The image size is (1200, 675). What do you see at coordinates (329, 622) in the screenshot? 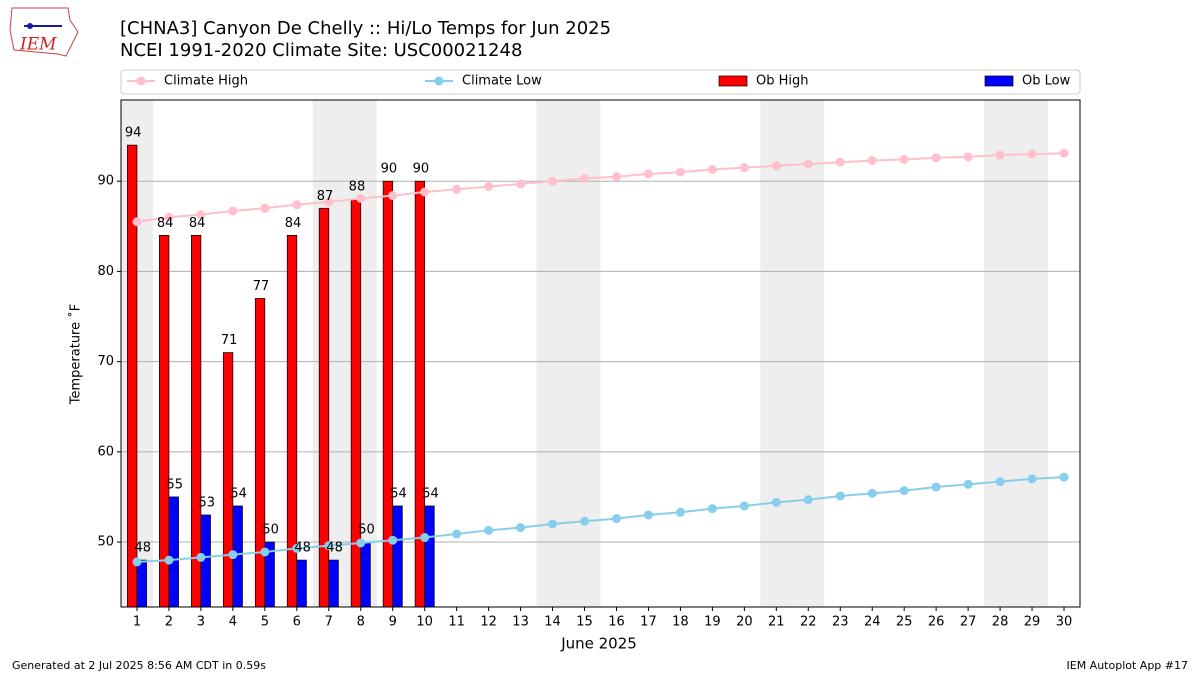
I see `x-tick-label: 7` at bounding box center [329, 622].